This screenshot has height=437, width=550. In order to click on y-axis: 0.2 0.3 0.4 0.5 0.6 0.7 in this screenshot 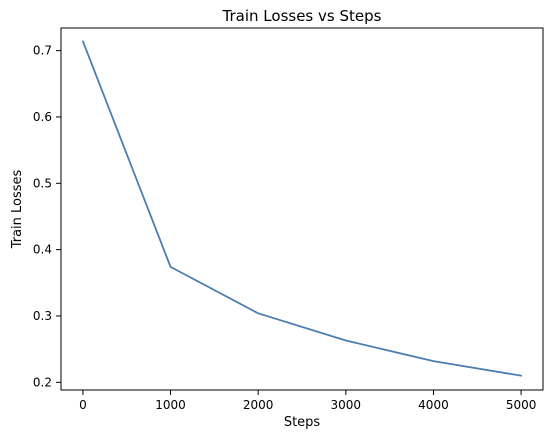, I will do `click(47, 216)`.